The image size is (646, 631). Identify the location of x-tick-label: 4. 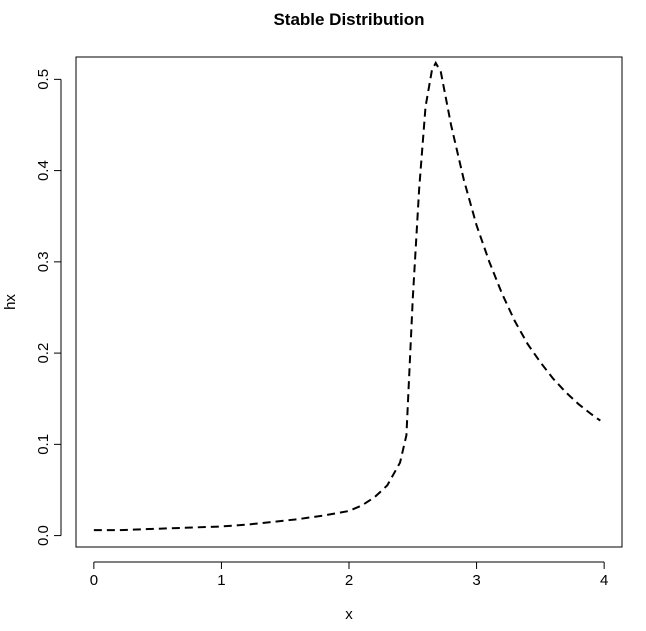
(604, 580).